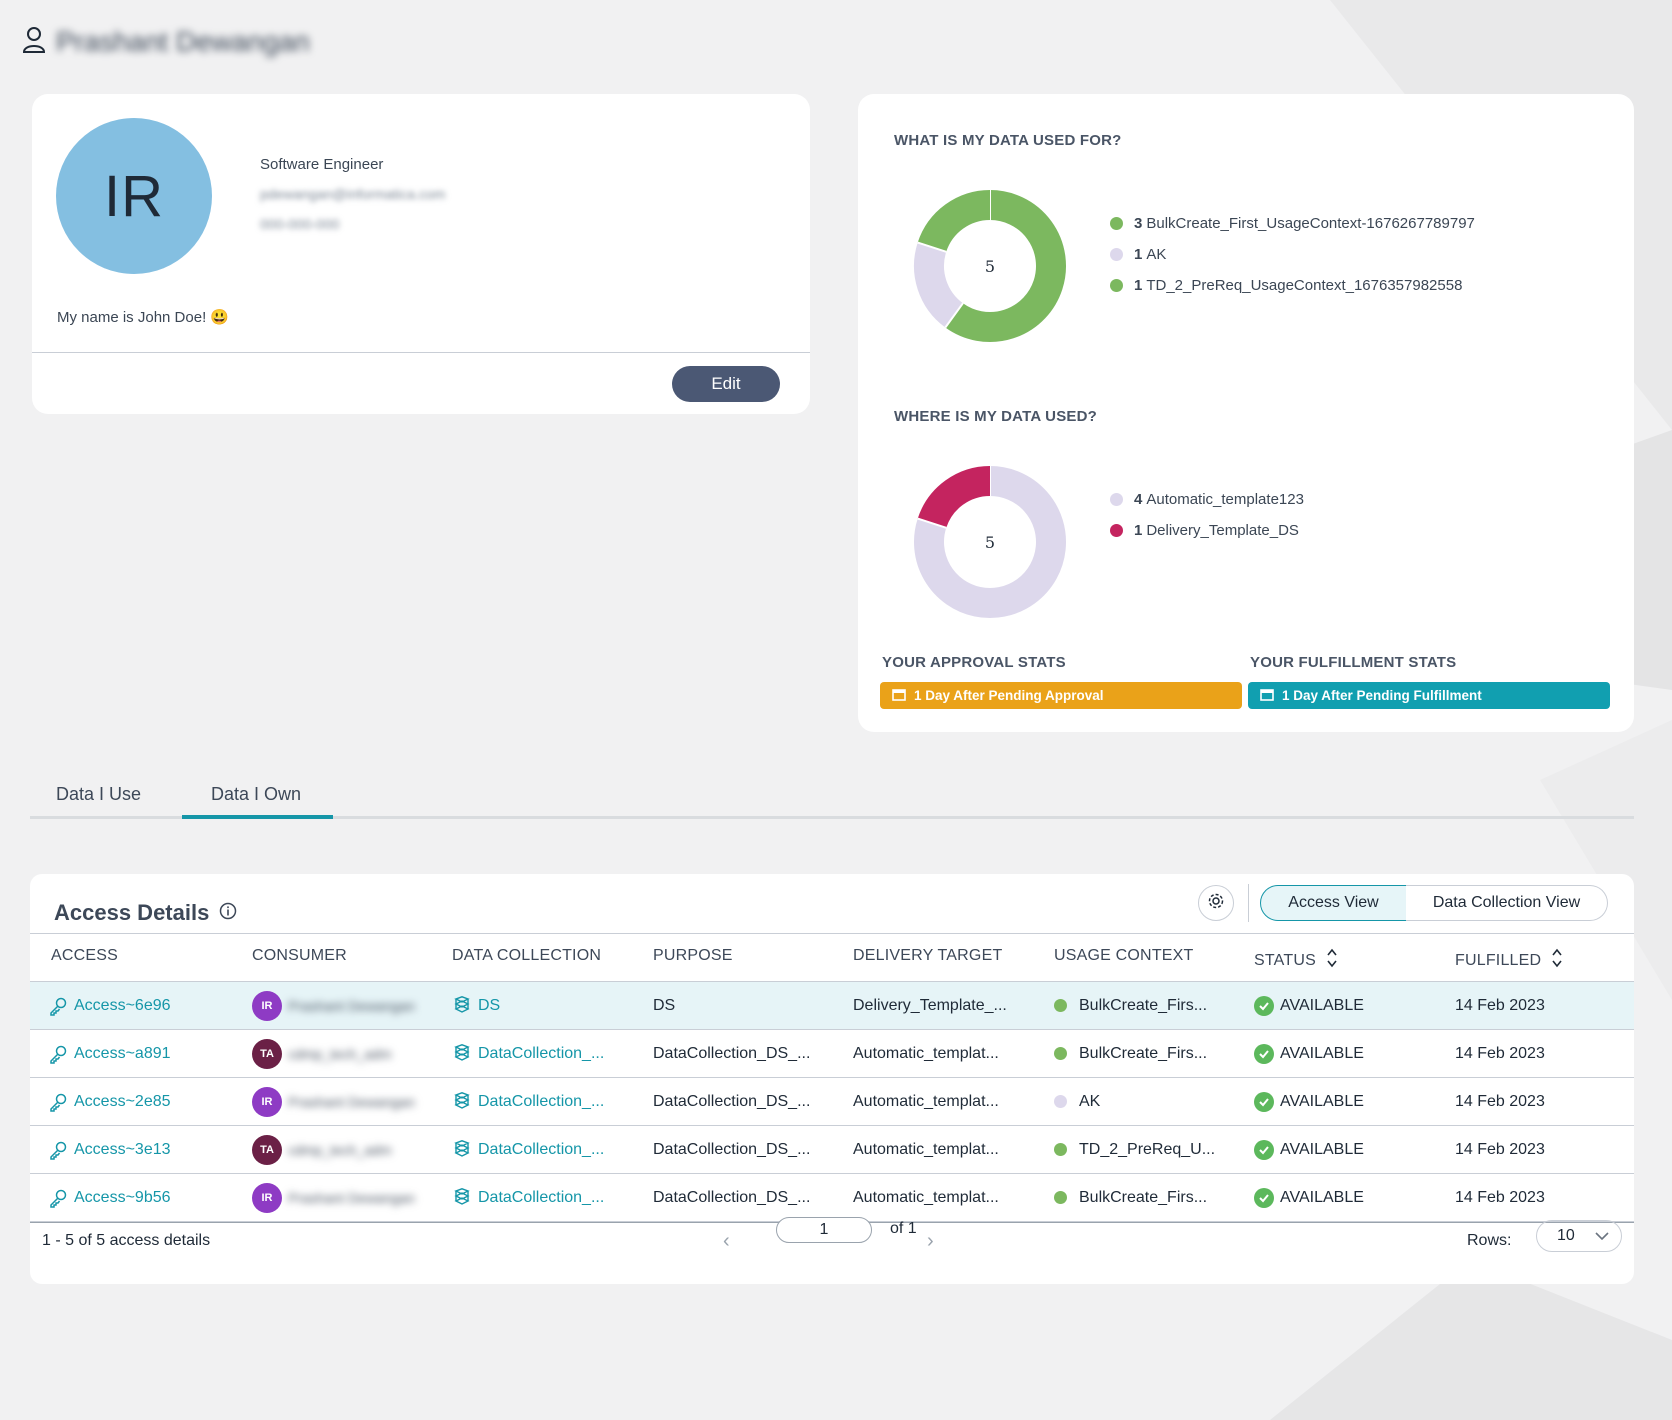  Describe the element at coordinates (122, 1101) in the screenshot. I see `access-link: Access~2e85` at that location.